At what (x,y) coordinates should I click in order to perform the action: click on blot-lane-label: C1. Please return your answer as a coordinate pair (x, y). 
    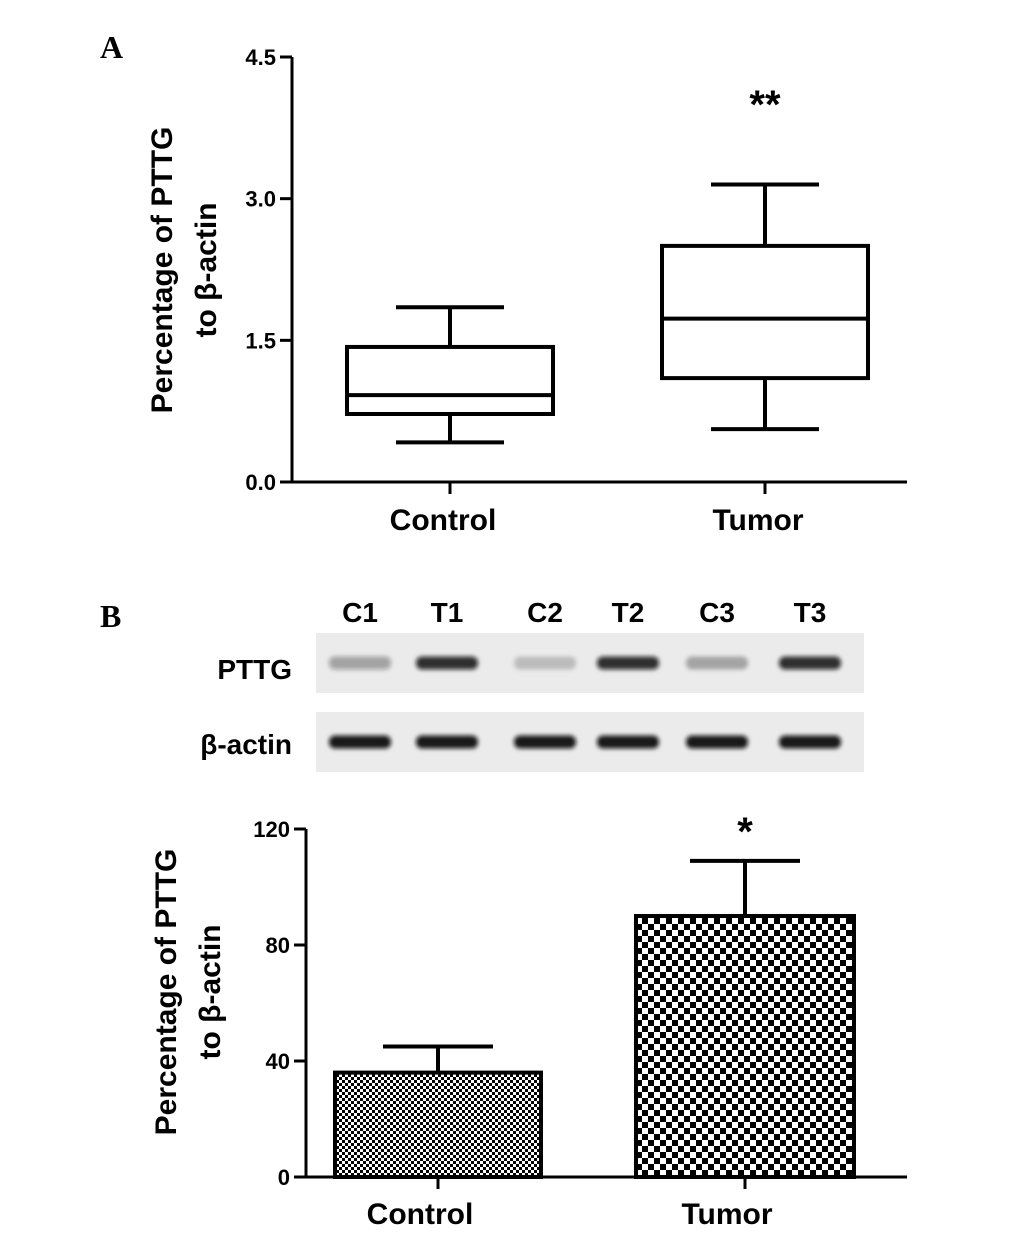
    Looking at the image, I should click on (360, 612).